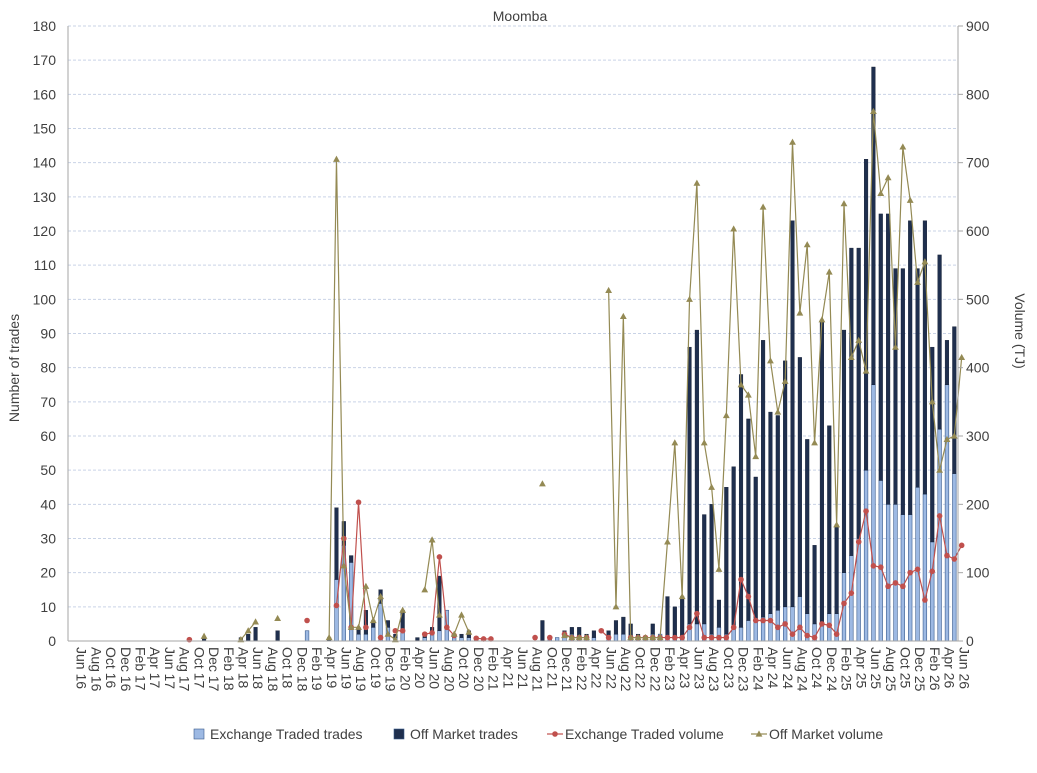  I want to click on x-tick-label: Oct 24, so click(817, 667).